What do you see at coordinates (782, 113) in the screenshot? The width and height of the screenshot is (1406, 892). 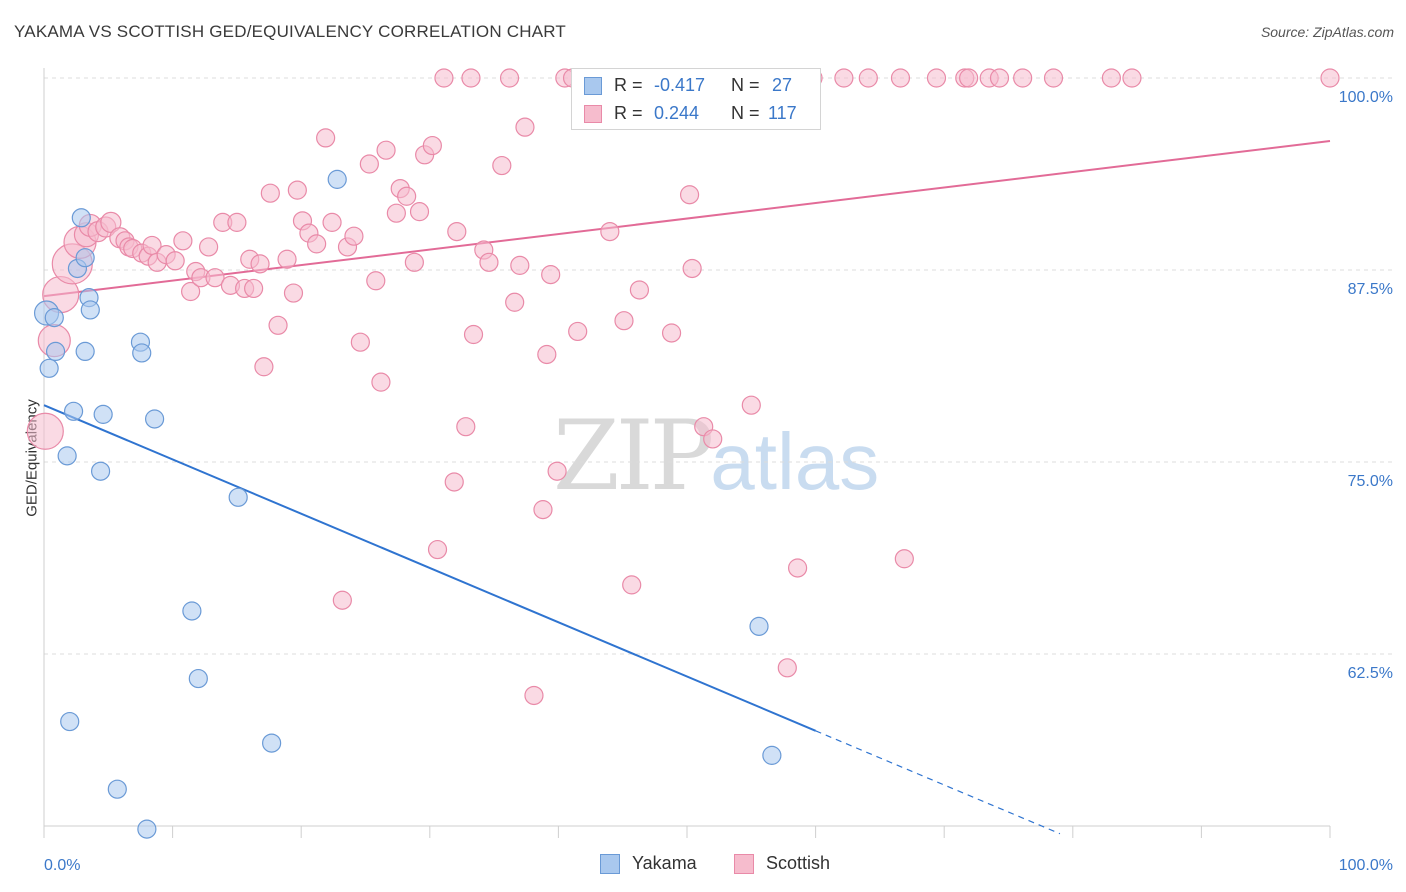 I see `scottish-n-value: 117` at bounding box center [782, 113].